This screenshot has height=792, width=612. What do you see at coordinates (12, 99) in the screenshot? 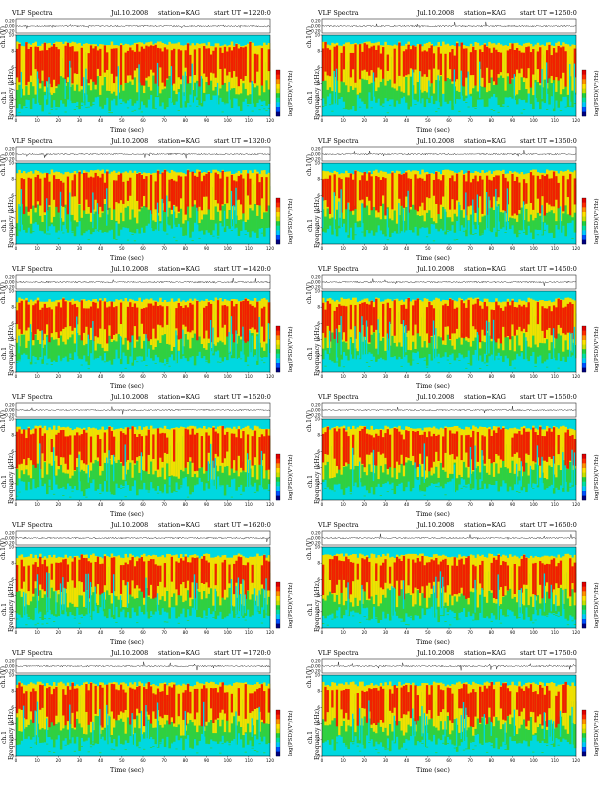
I see `y-tick-label: 2` at bounding box center [12, 99].